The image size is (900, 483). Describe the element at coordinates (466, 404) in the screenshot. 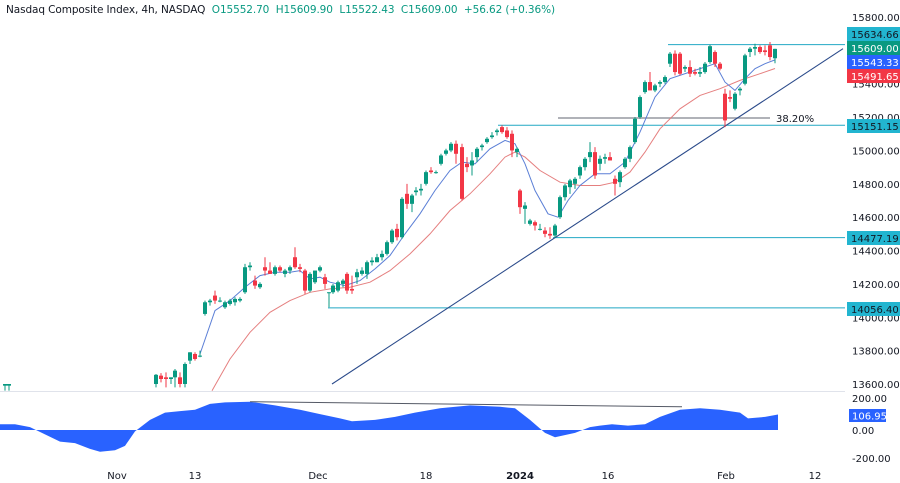

I see `divergence-line` at that location.